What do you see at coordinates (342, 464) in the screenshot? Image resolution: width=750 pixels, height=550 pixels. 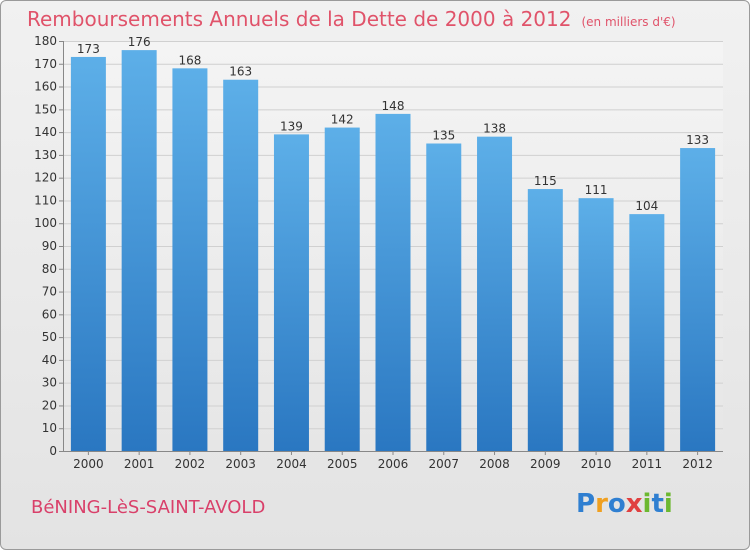 I see `x-tick-label: 2005` at bounding box center [342, 464].